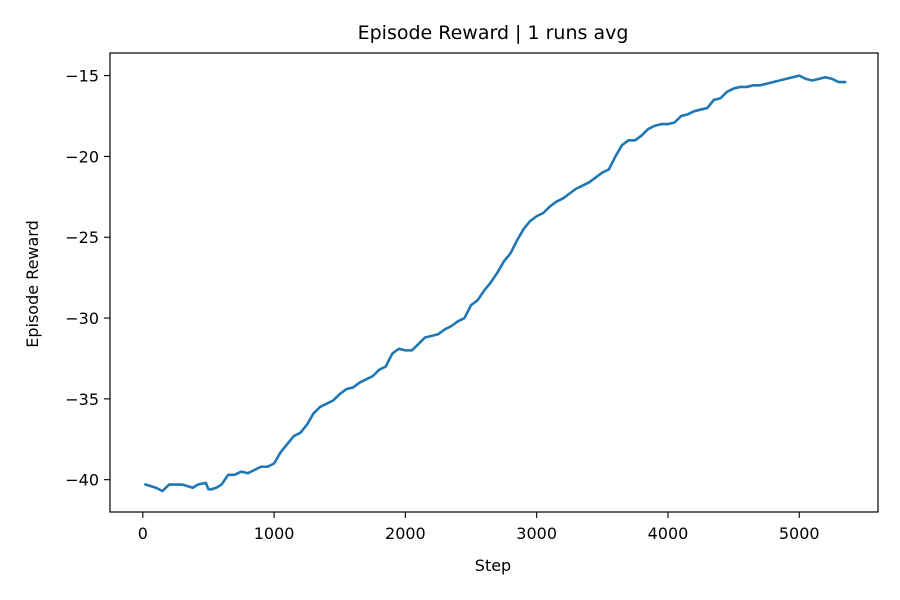  What do you see at coordinates (493, 565) in the screenshot?
I see `x-axis-label: Step` at bounding box center [493, 565].